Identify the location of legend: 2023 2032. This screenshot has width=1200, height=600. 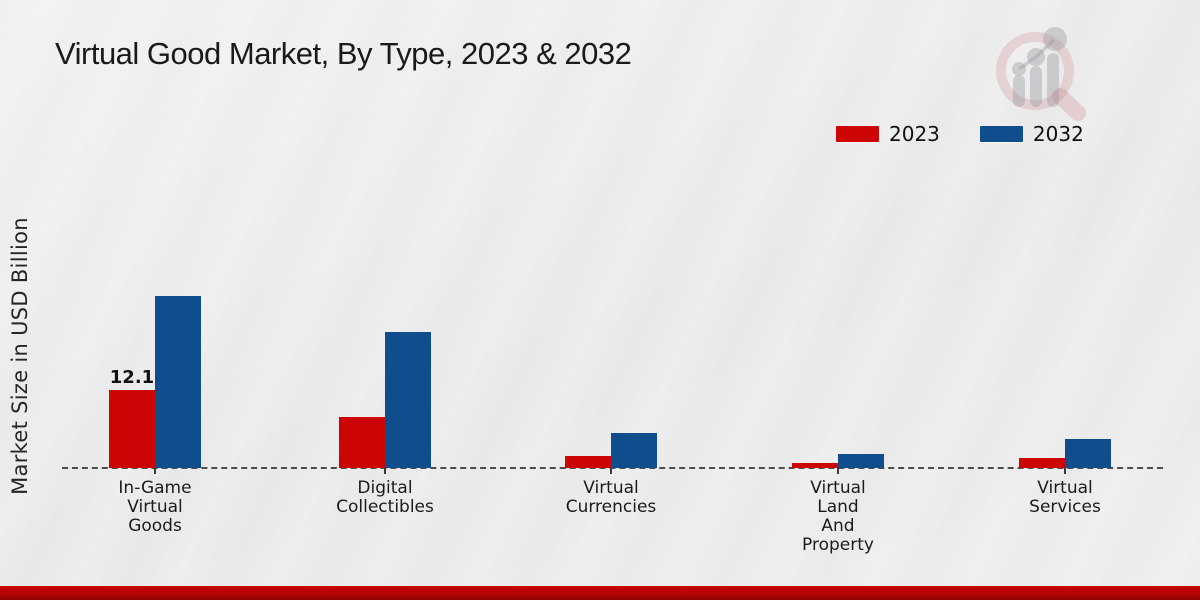
(960, 134).